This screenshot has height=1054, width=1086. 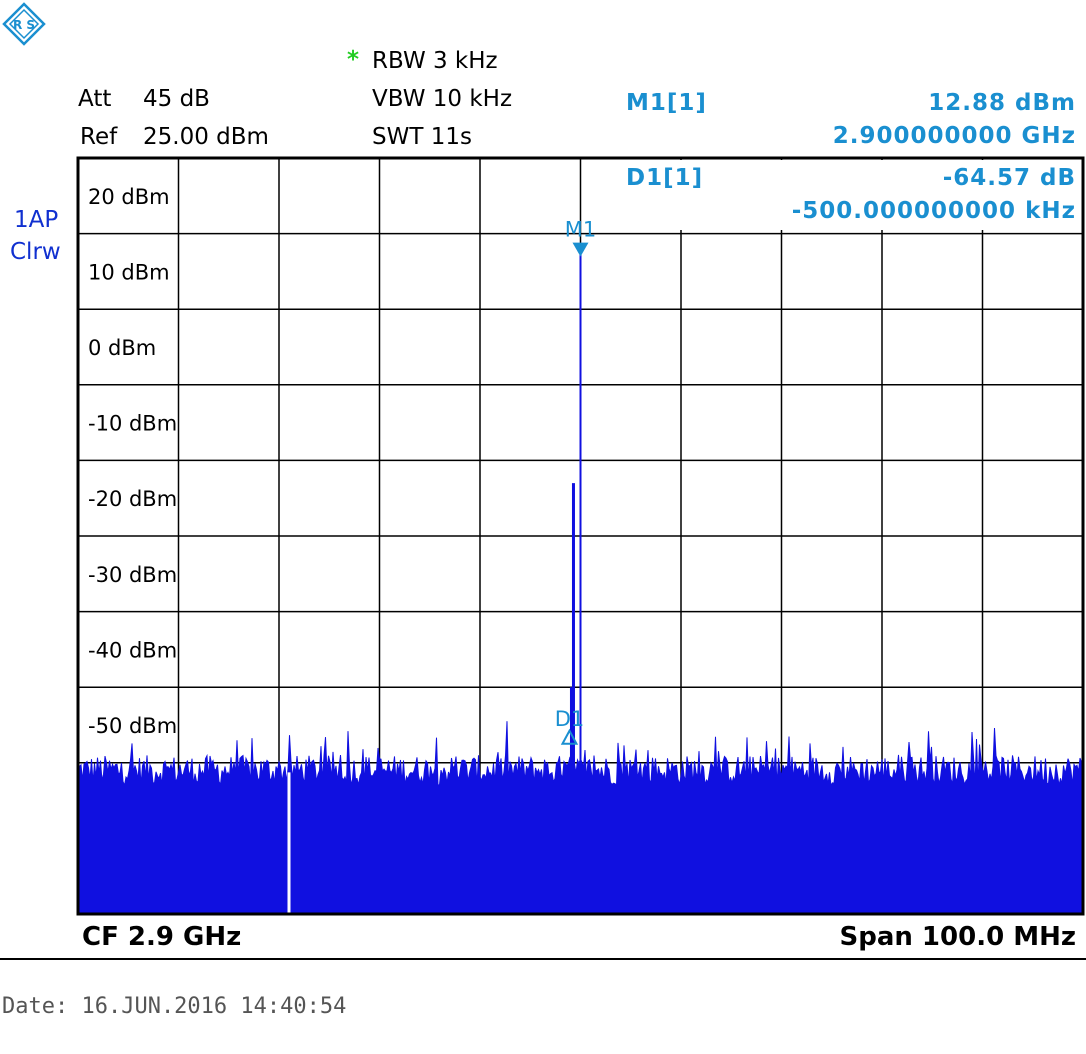 I want to click on y-tick-label: -10 dBm, so click(x=132, y=424).